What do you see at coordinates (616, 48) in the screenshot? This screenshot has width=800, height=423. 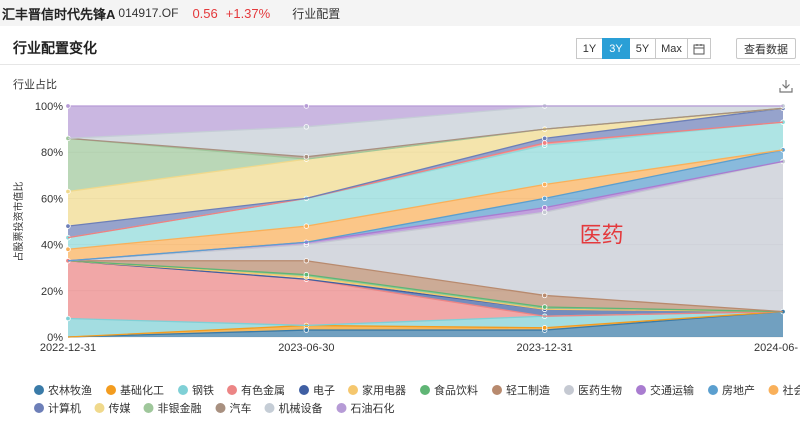 I see `period-3y-button: 3Y` at bounding box center [616, 48].